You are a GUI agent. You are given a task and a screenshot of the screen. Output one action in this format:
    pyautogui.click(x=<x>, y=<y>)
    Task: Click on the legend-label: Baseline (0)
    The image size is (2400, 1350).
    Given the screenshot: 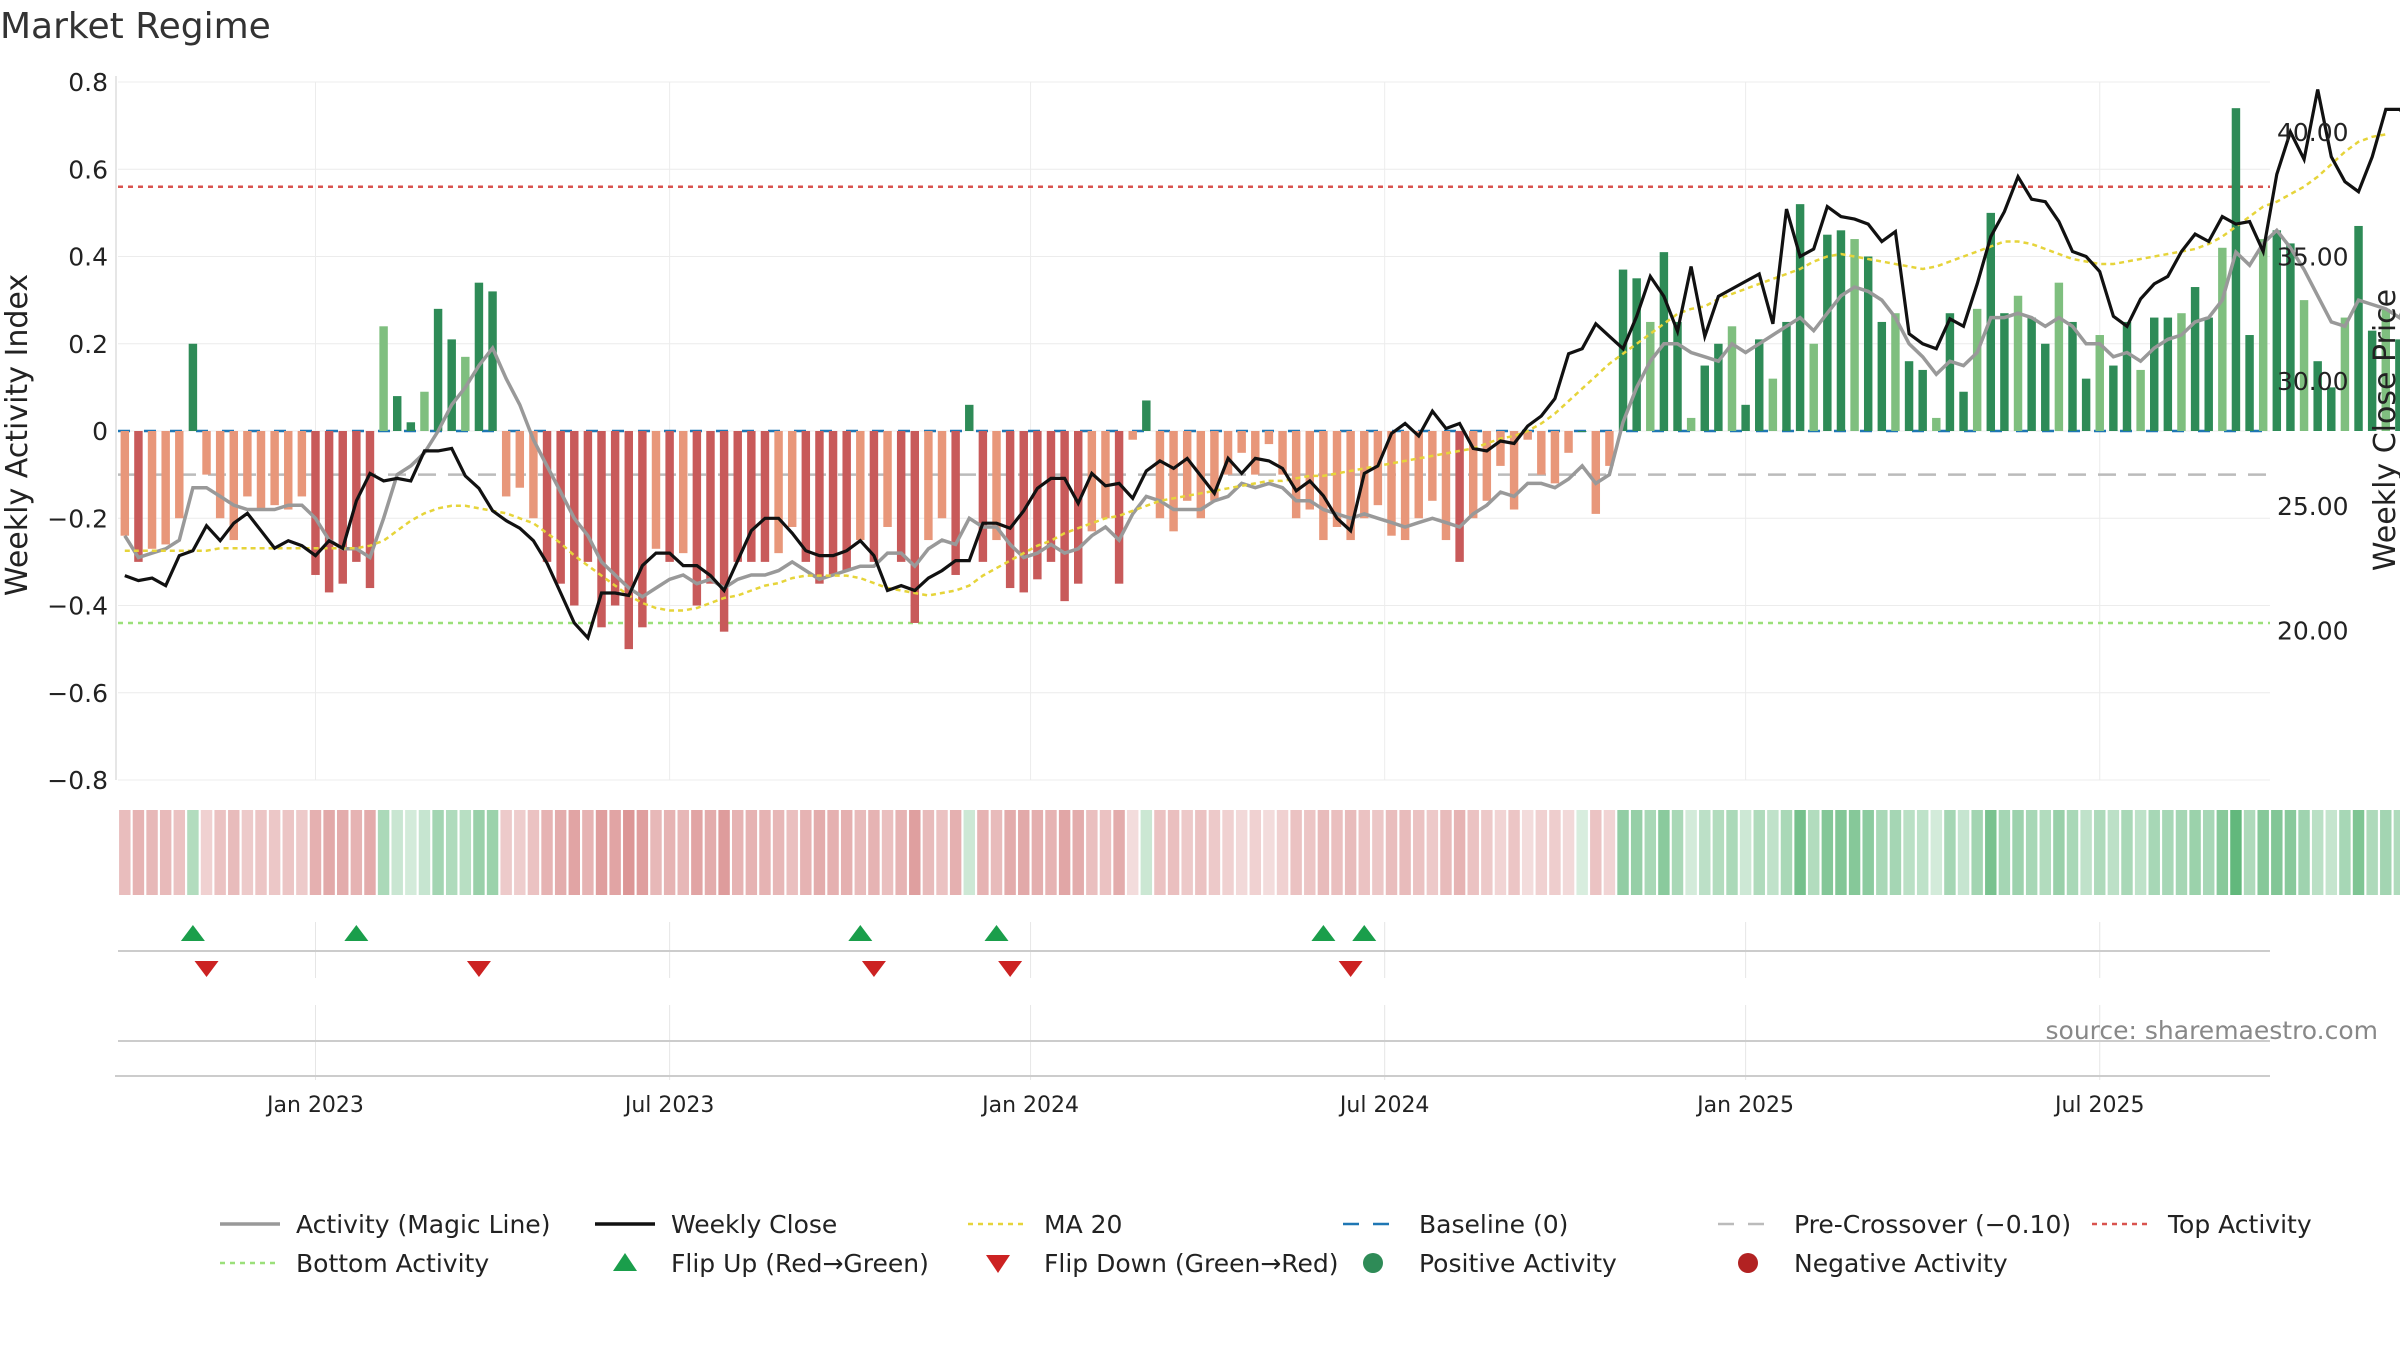 What is the action you would take?
    pyautogui.click(x=1493, y=1224)
    